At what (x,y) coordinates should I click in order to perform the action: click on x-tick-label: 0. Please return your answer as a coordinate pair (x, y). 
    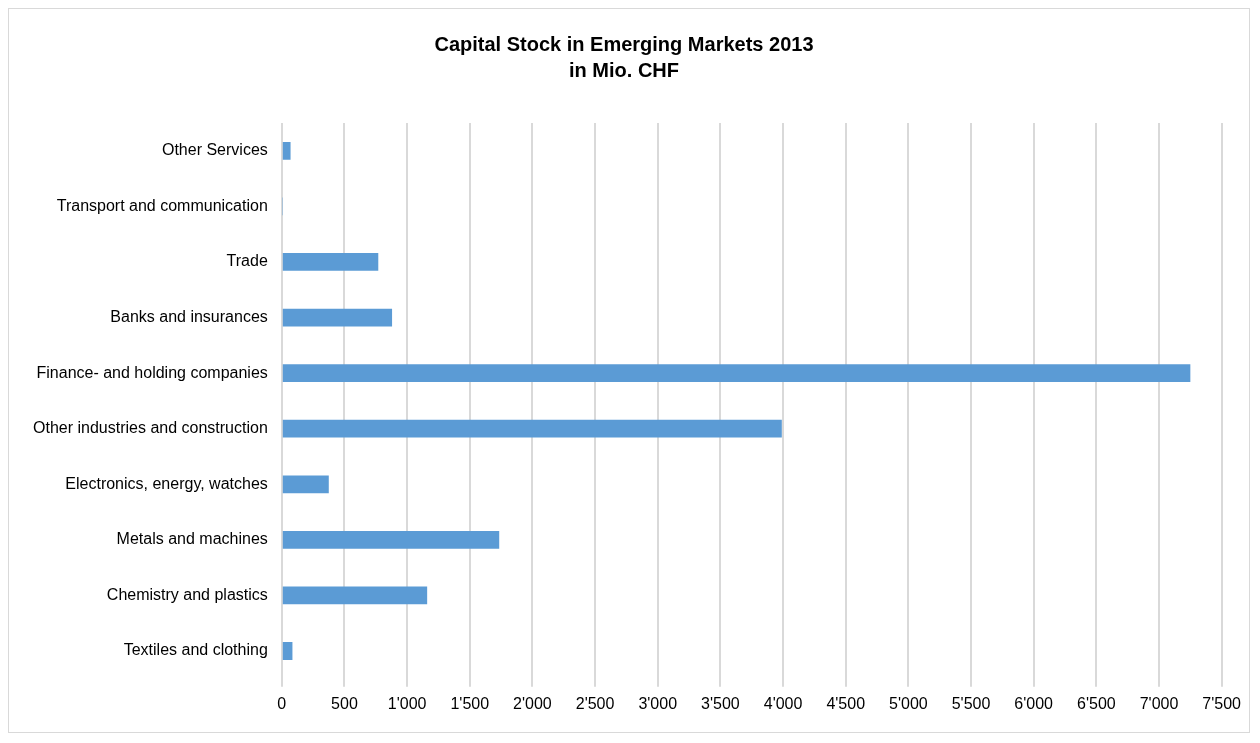
    Looking at the image, I should click on (282, 703).